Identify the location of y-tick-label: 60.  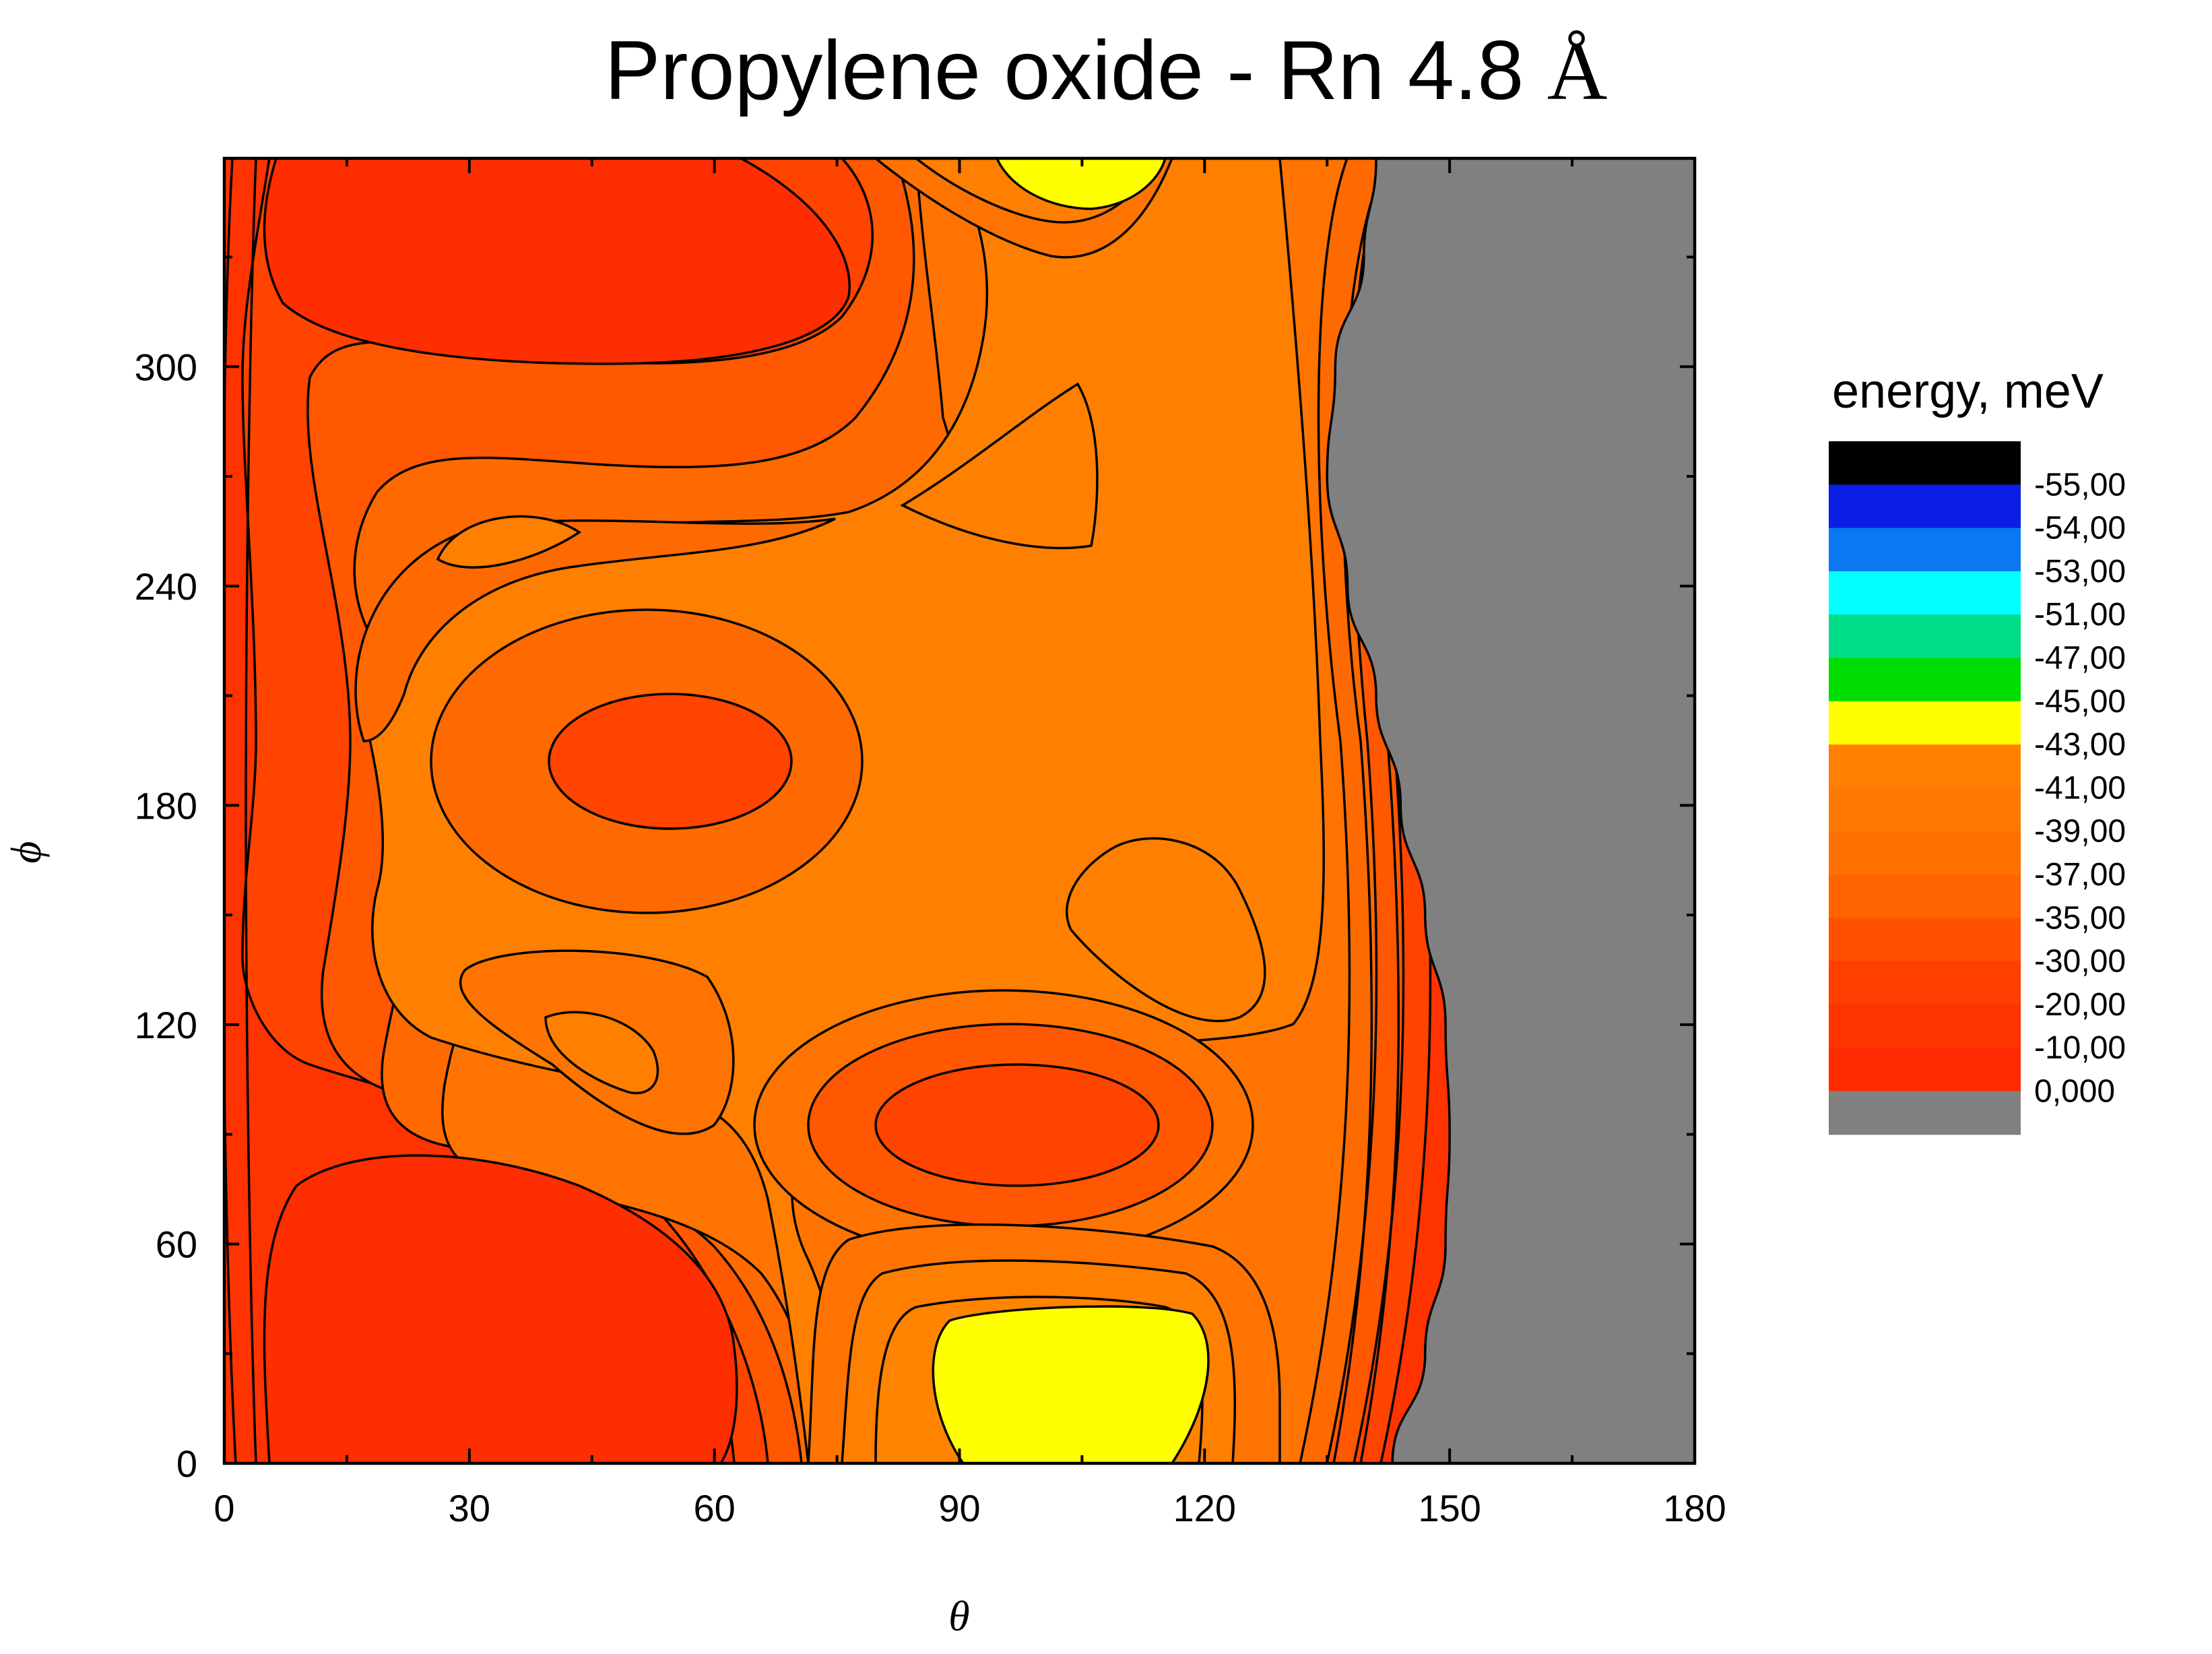
(176, 1244).